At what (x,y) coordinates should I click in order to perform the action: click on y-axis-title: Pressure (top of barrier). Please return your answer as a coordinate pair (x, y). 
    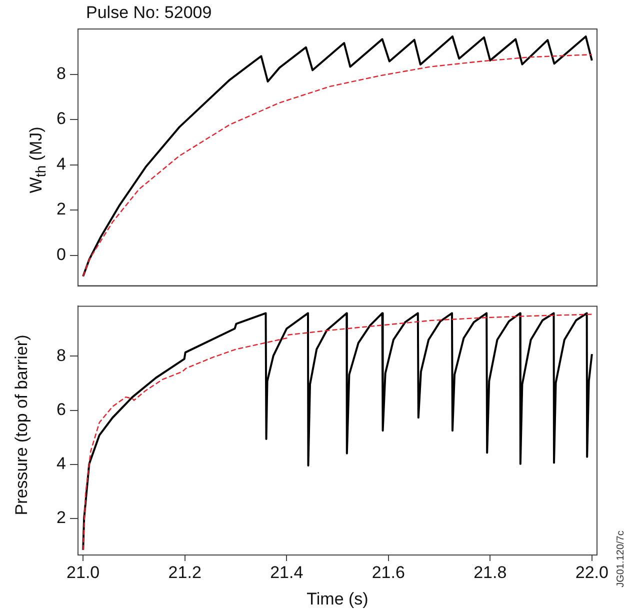
    Looking at the image, I should click on (22, 425).